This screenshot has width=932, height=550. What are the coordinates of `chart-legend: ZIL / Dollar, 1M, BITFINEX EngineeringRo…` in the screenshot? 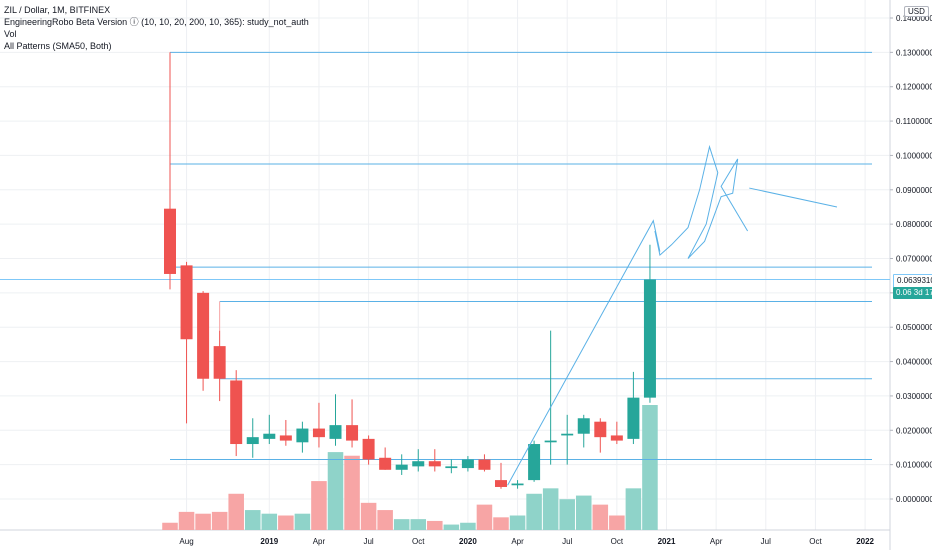 It's located at (156, 28).